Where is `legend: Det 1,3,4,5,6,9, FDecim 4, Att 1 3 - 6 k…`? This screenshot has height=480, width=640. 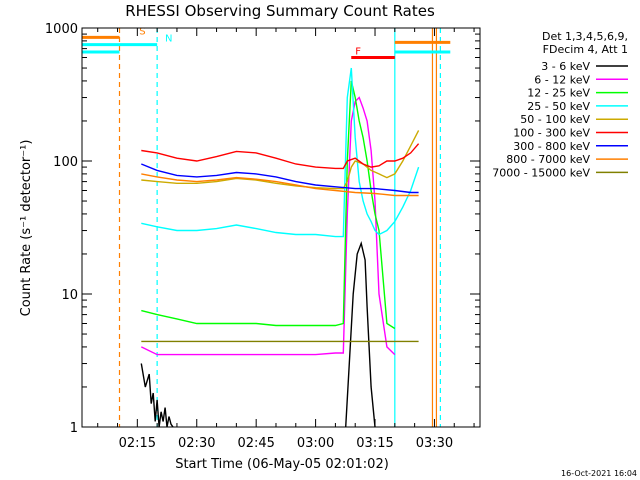 legend: Det 1,3,4,5,6,9, FDecim 4, Att 1 3 - 6 k… is located at coordinates (560, 104).